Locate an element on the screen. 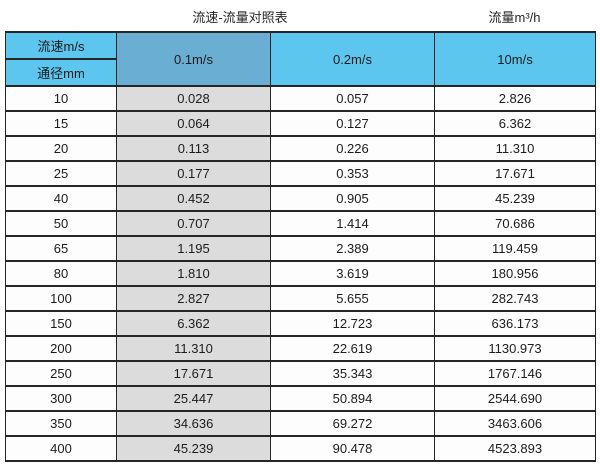  table-row: 15 0.064 0.127 6.362 is located at coordinates (300, 123).